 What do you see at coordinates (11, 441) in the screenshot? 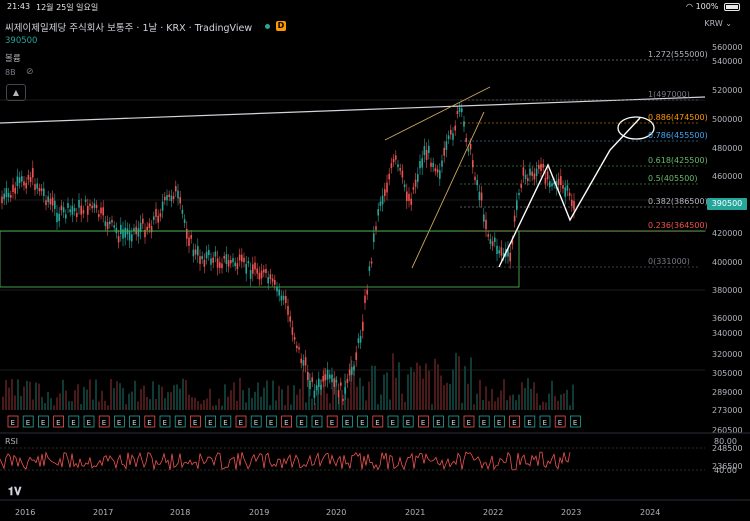
I see `rsi-label: RSI` at bounding box center [11, 441].